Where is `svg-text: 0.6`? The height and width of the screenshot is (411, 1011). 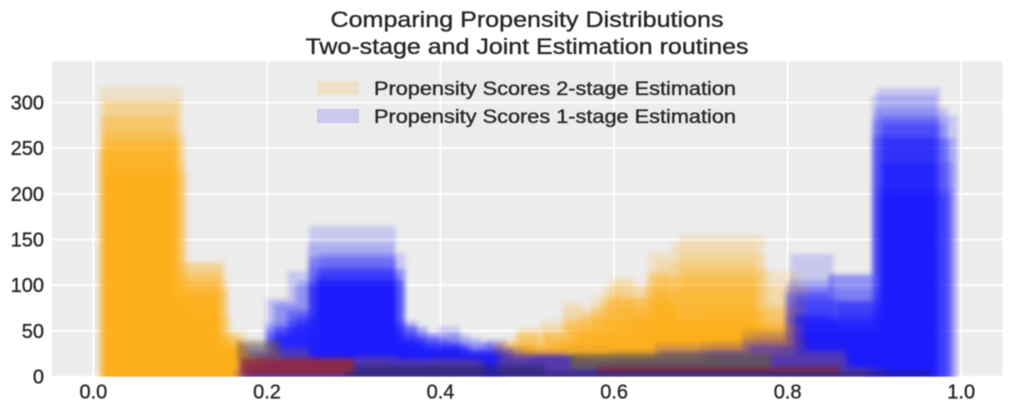
svg-text: 0.6 is located at coordinates (614, 393).